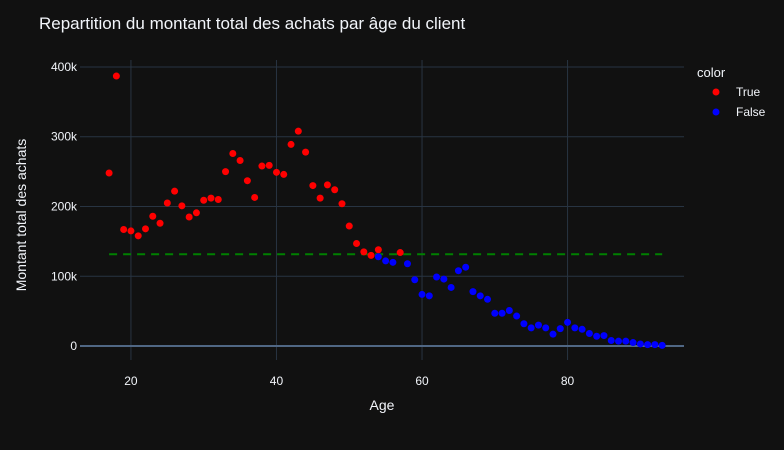 This screenshot has width=784, height=450. I want to click on legend-marker-false, so click(716, 112).